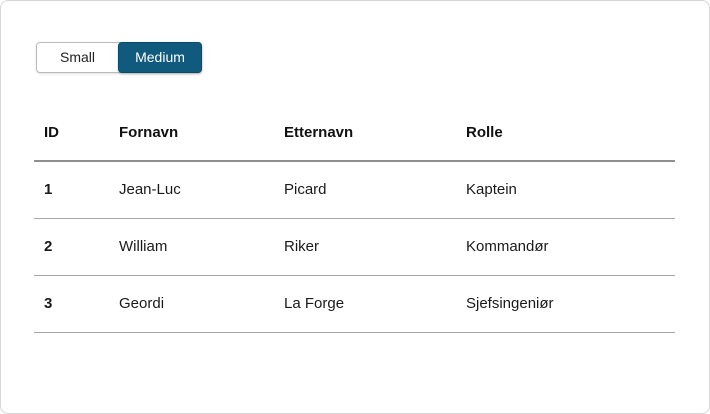 The image size is (710, 414). I want to click on column-header-etternavn: Etternavn, so click(365, 133).